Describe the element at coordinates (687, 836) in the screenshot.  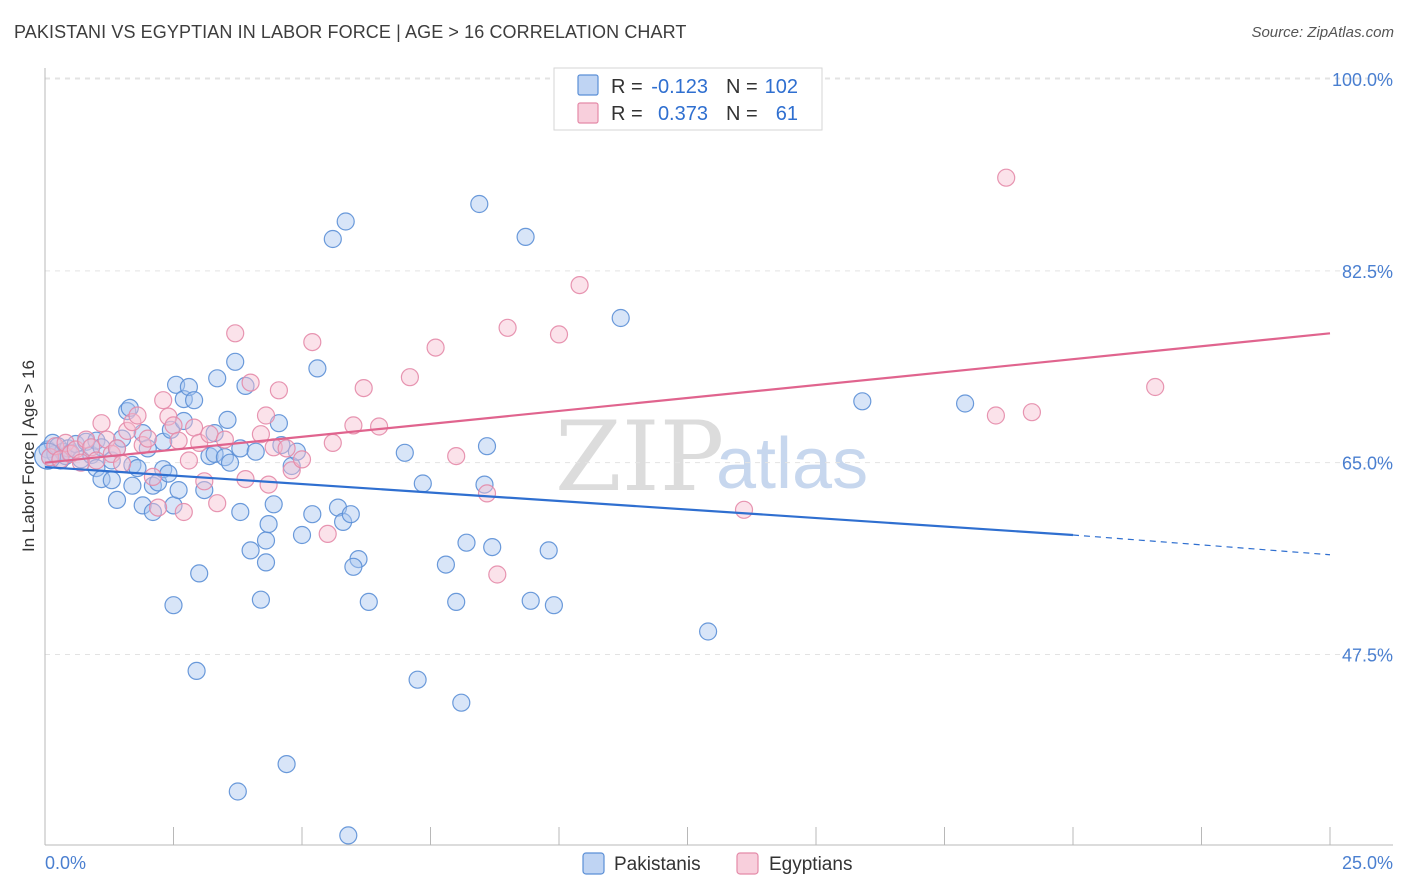
I see `x-ticks` at that location.